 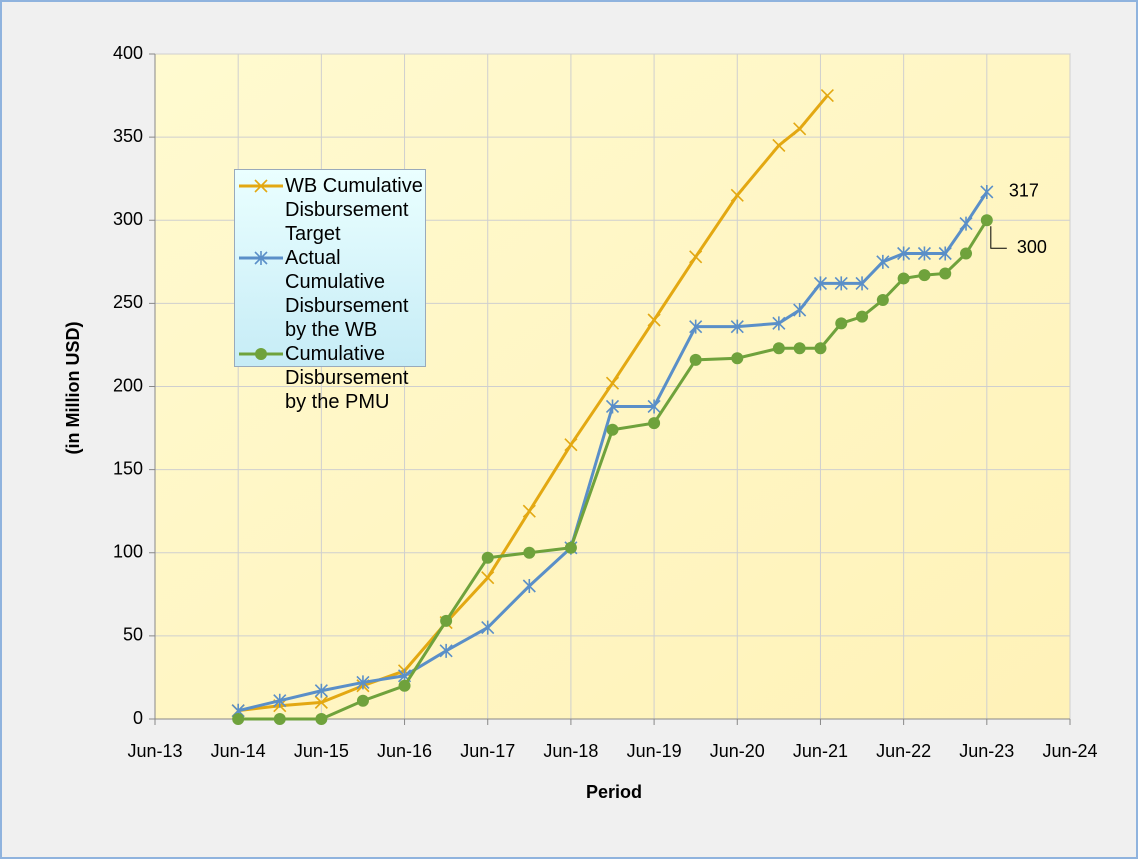 What do you see at coordinates (133, 635) in the screenshot?
I see `y-tick-label: 50` at bounding box center [133, 635].